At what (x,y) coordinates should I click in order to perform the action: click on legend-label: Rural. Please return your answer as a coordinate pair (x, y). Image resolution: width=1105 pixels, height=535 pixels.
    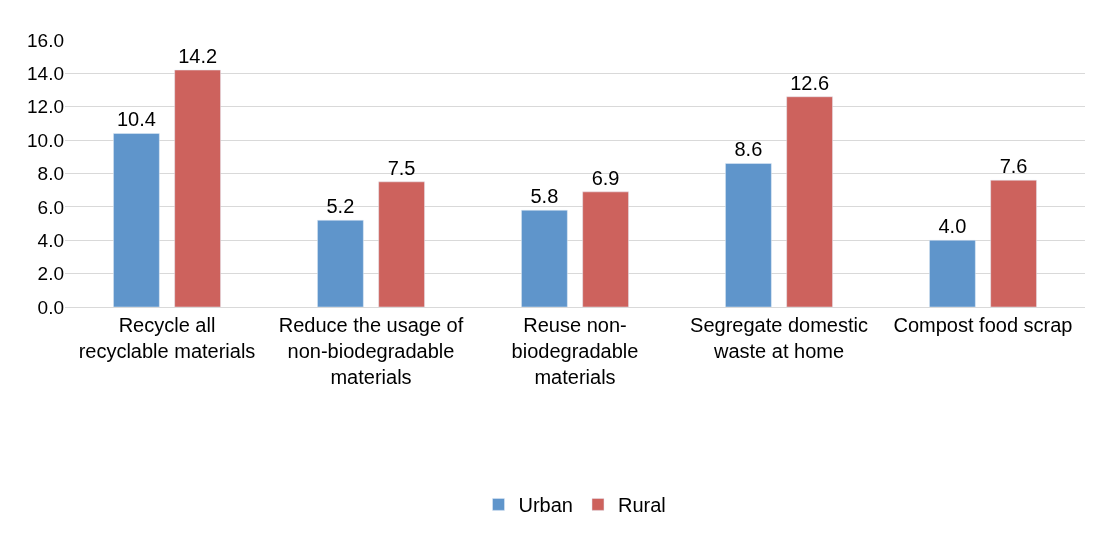
    Looking at the image, I should click on (641, 505).